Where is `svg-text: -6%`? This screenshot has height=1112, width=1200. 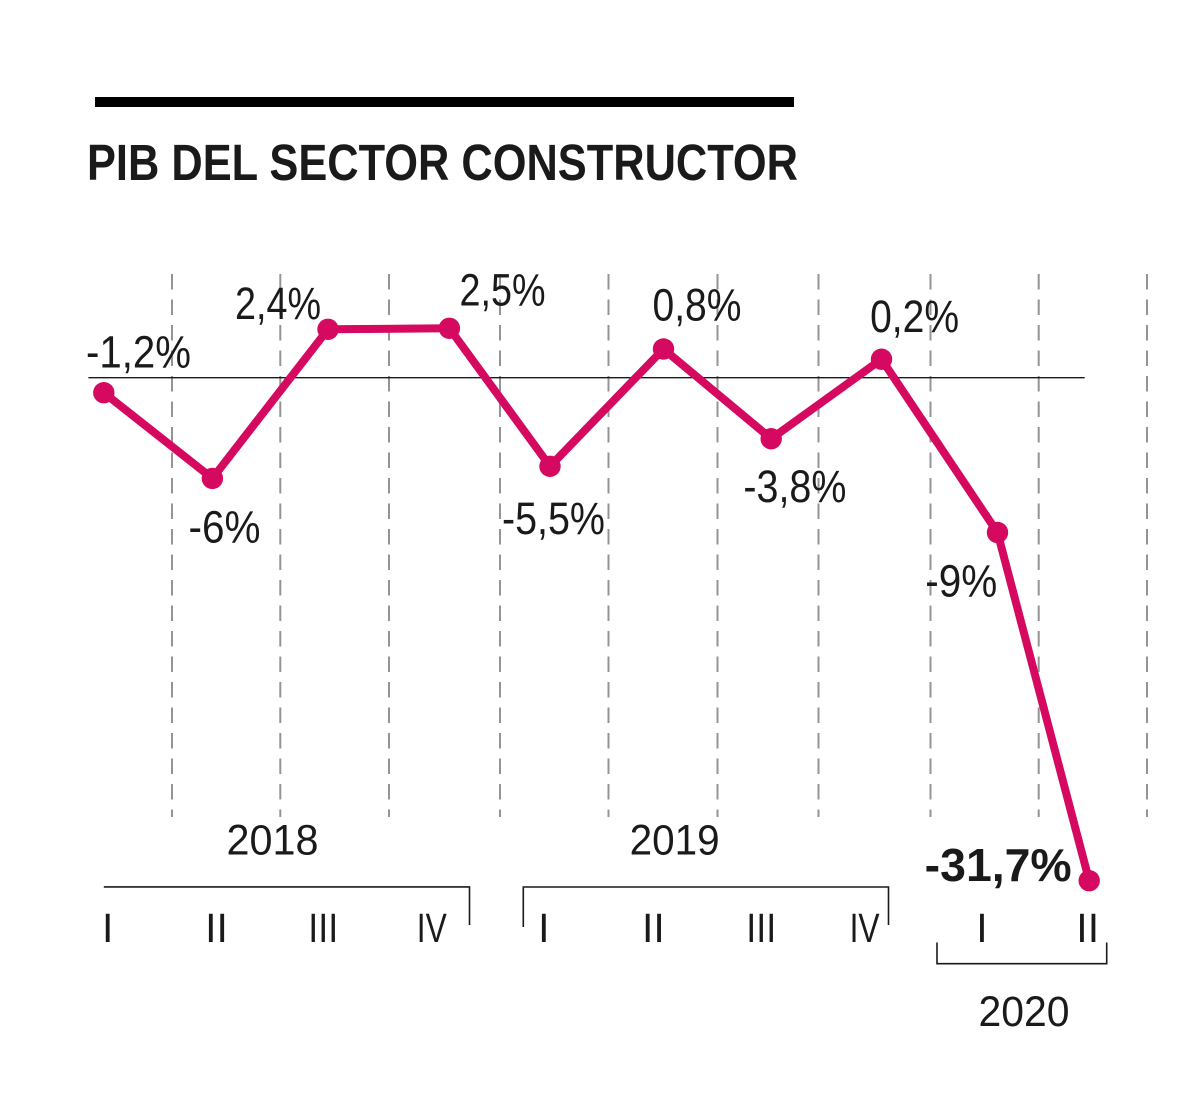 svg-text: -6% is located at coordinates (225, 527).